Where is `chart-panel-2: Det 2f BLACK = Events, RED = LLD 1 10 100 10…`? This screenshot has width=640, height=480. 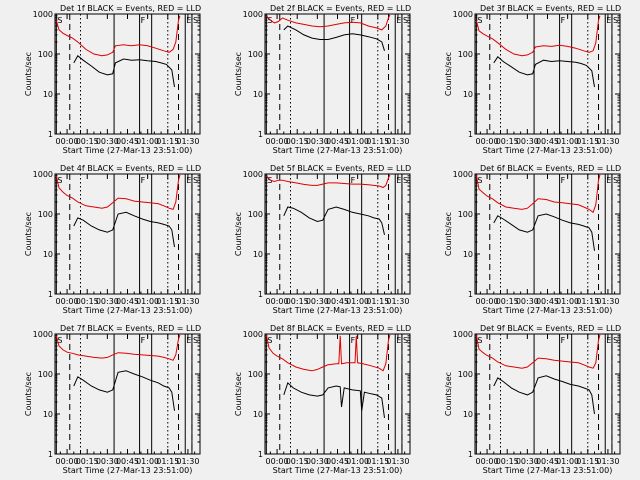
chart-panel-2: Det 2f BLACK = Events, RED = LLD 1 10 100 10… is located at coordinates (322, 79).